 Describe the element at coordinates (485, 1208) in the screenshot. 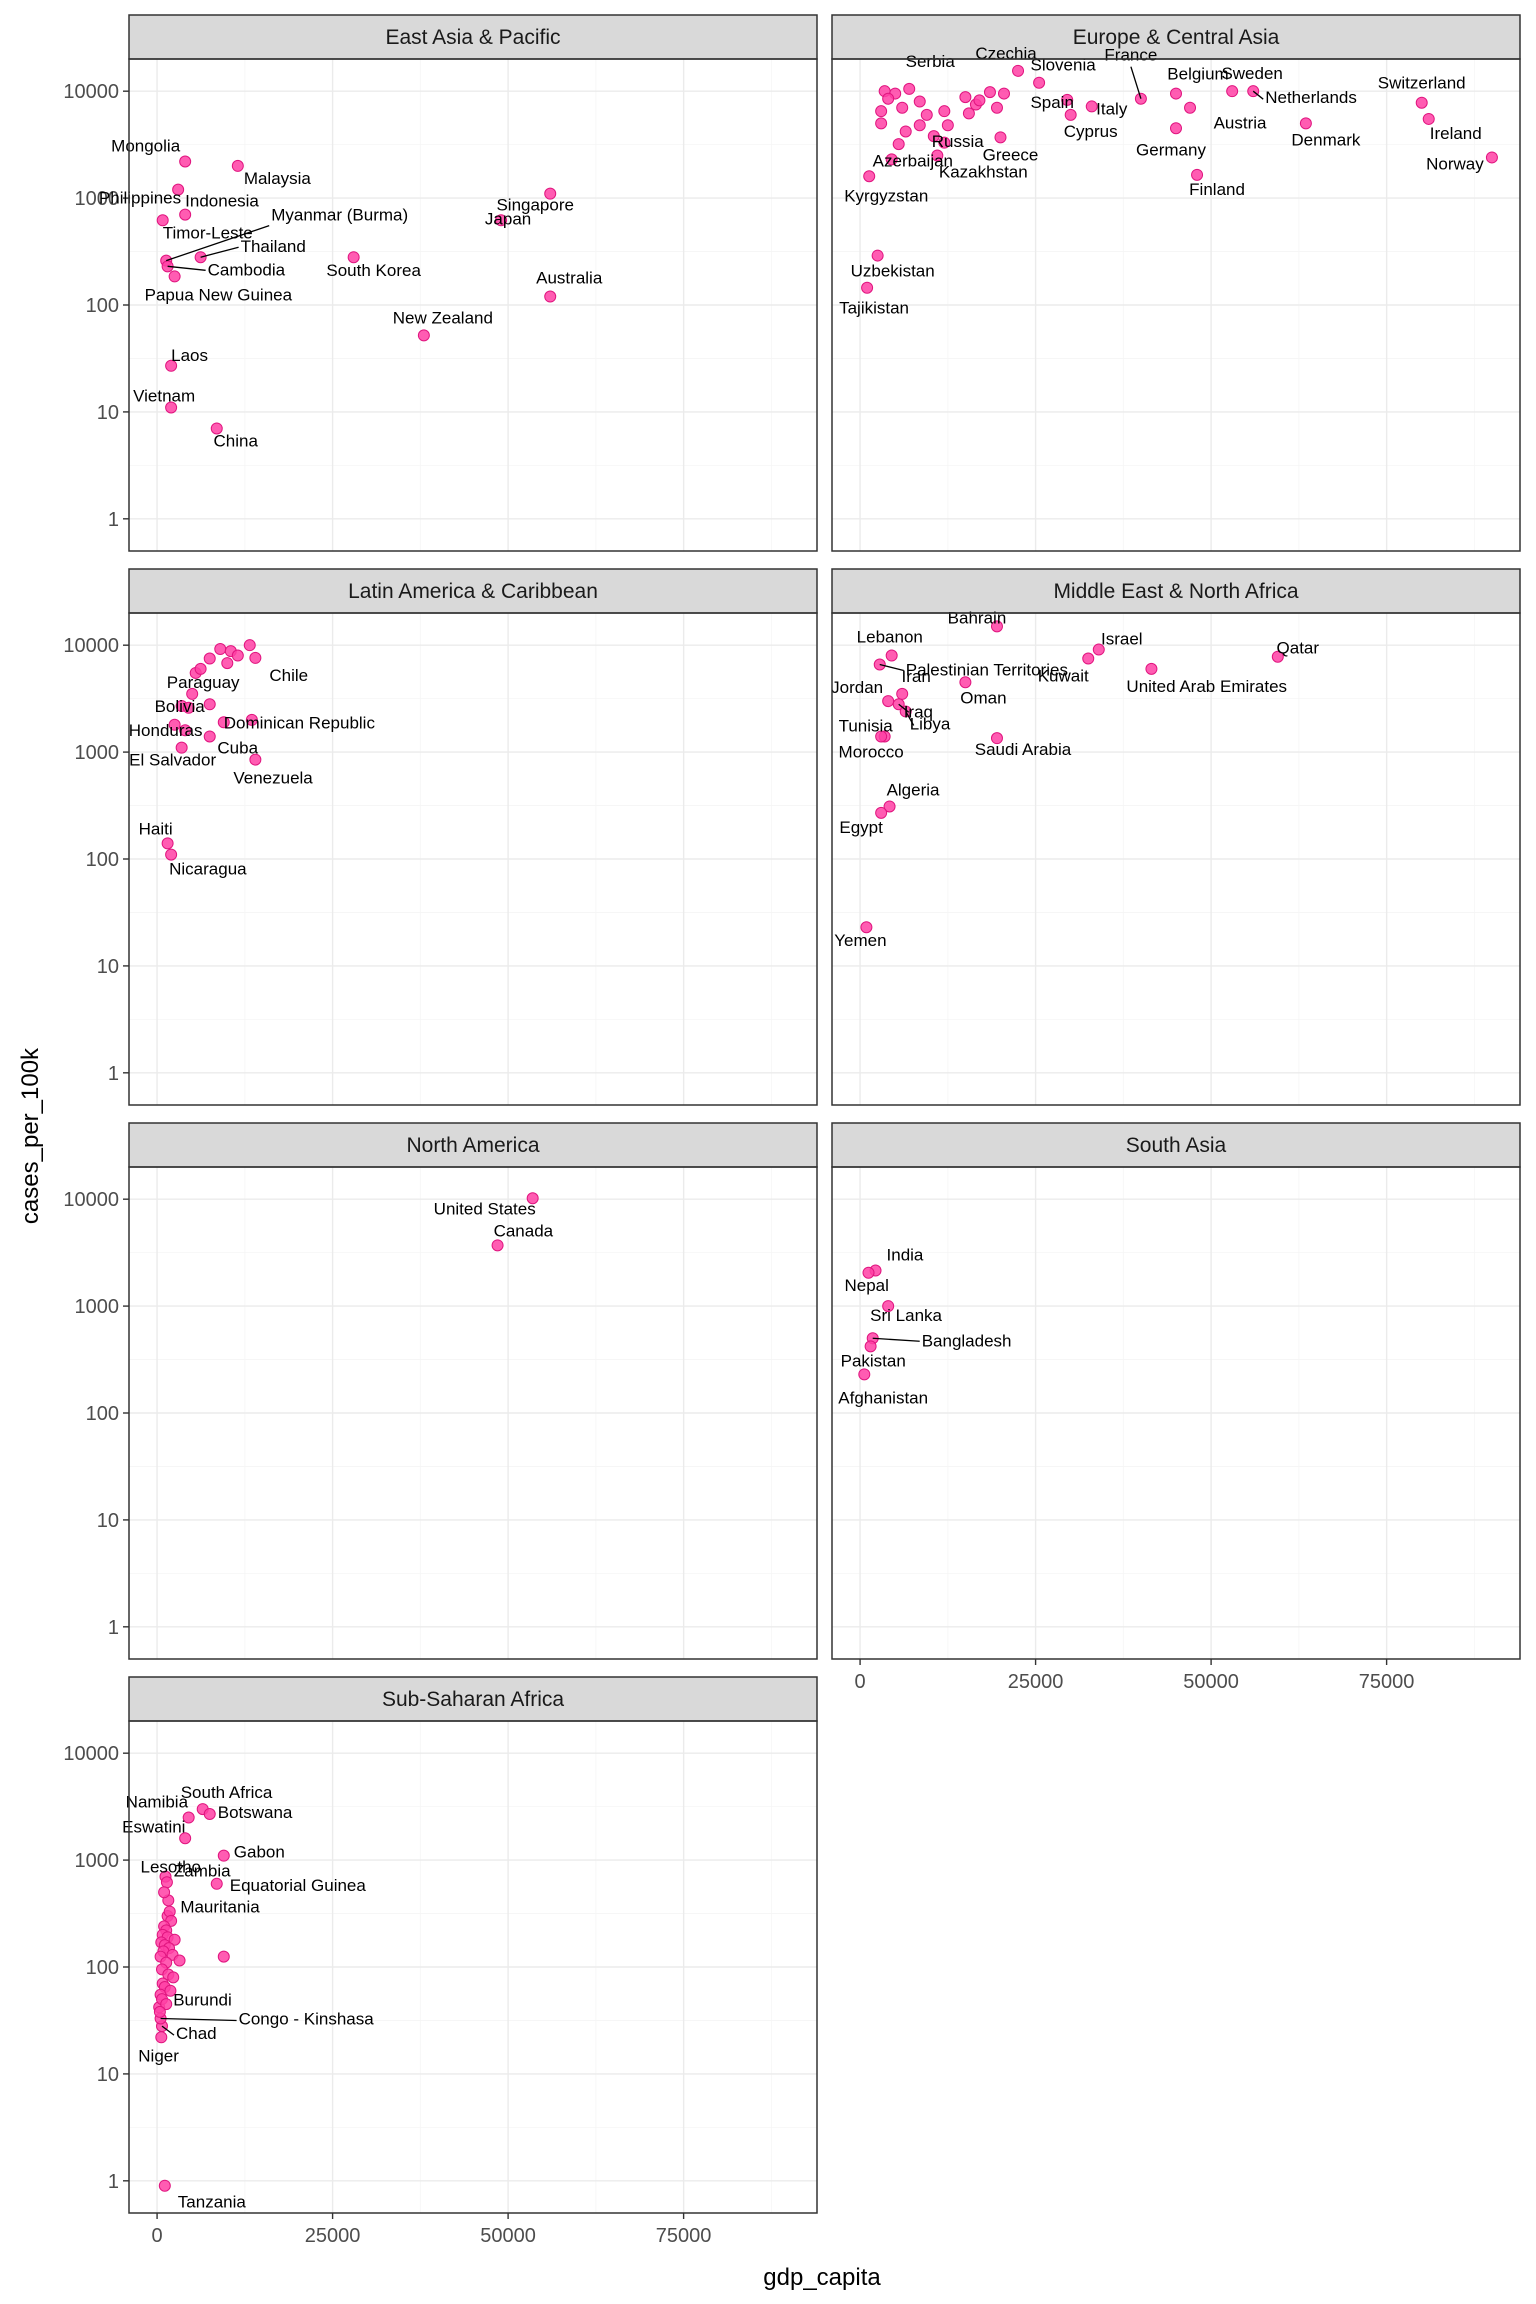

I see `point-label-united-states: United States` at that location.